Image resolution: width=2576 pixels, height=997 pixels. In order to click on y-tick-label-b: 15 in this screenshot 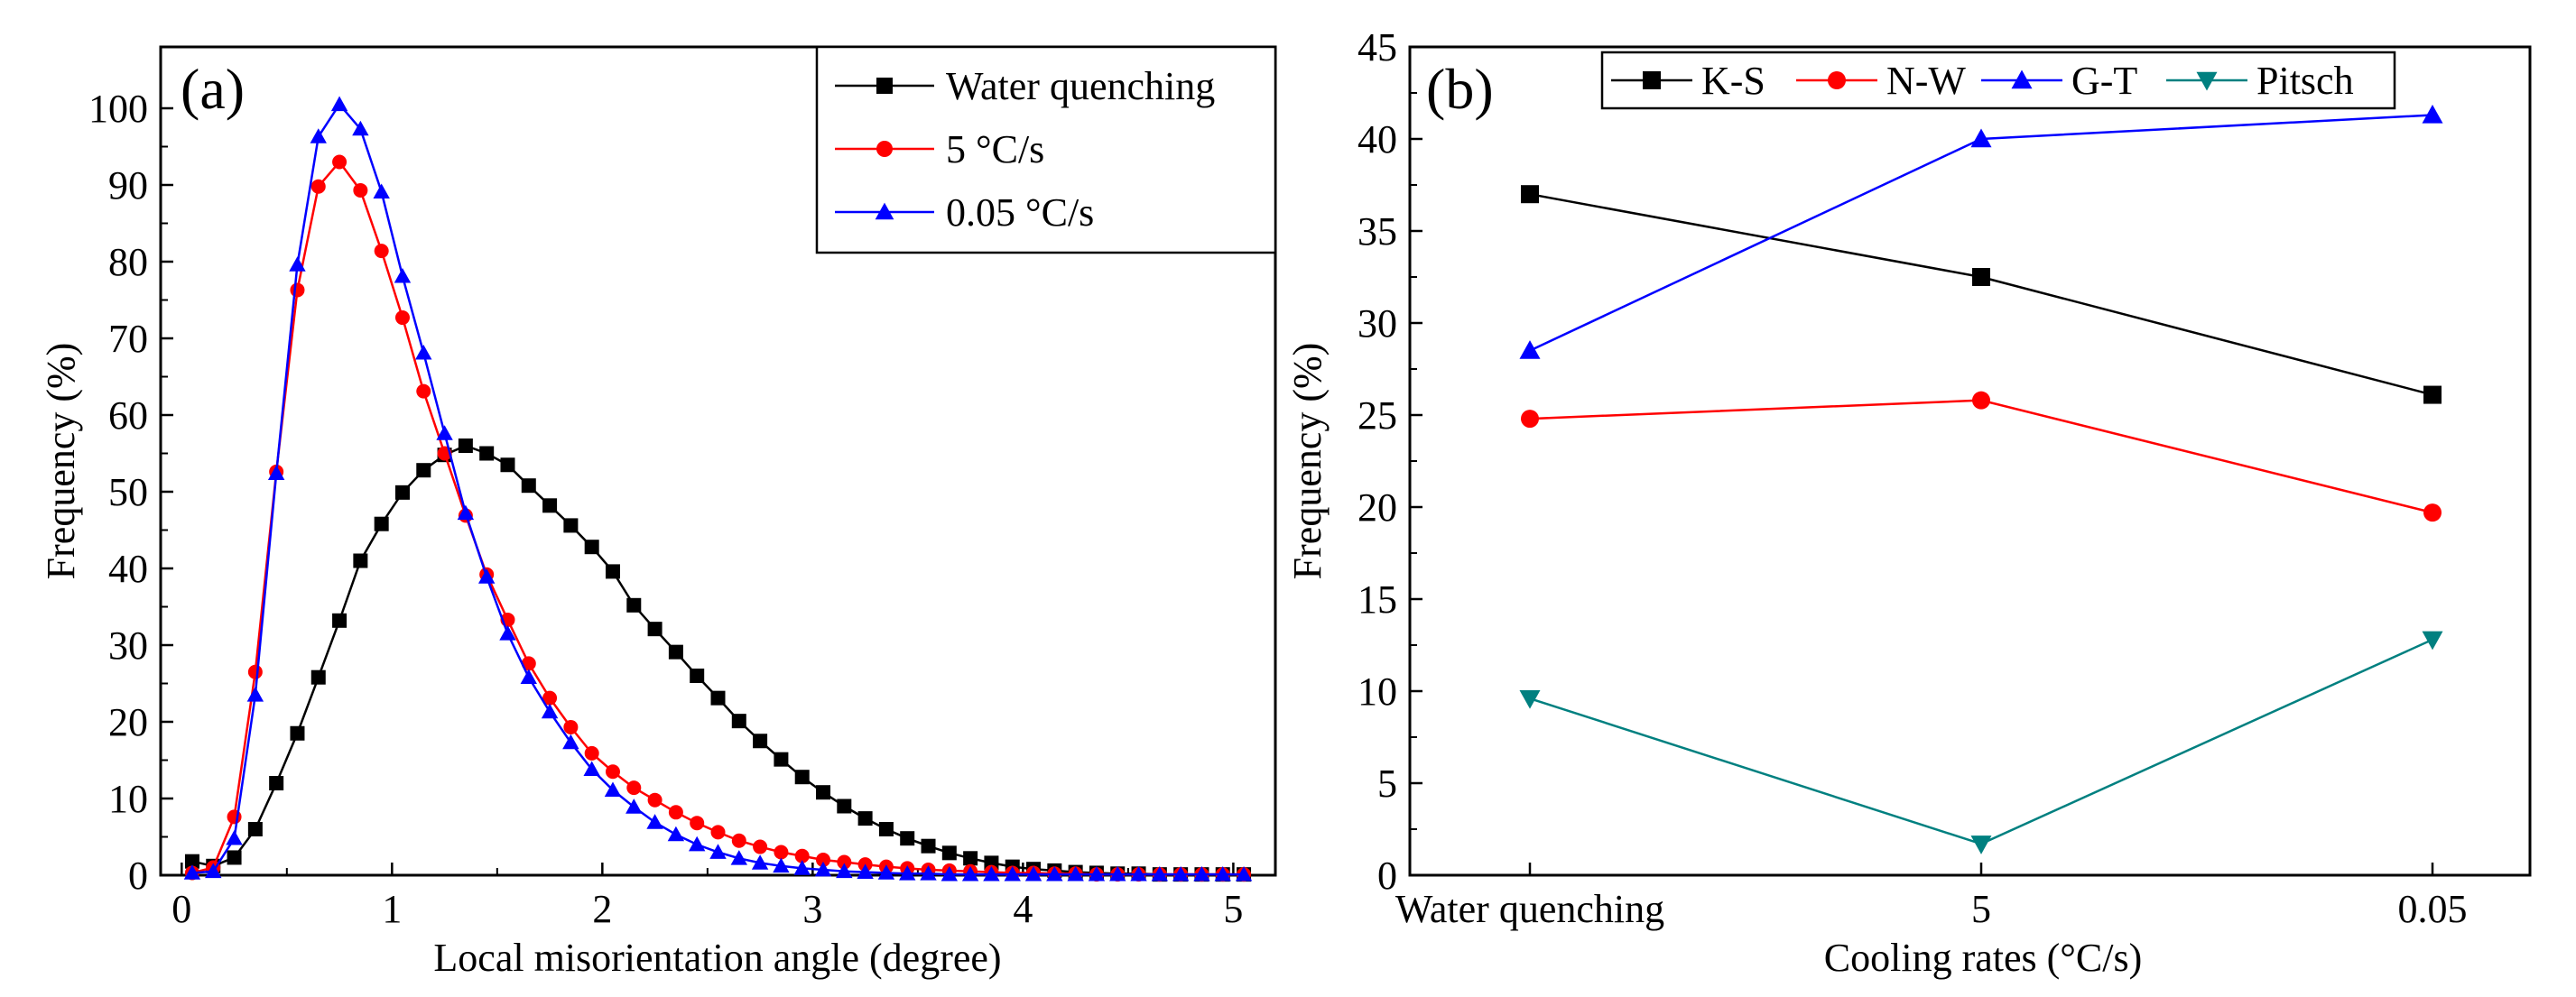, I will do `click(1377, 599)`.